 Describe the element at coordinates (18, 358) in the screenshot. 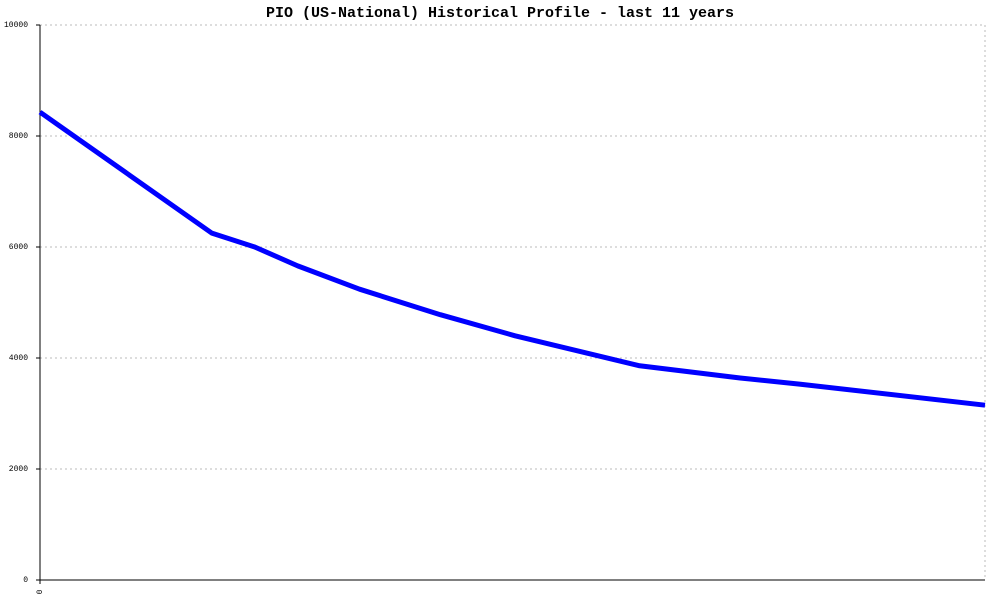

I see `y-tick-label: 4000` at that location.